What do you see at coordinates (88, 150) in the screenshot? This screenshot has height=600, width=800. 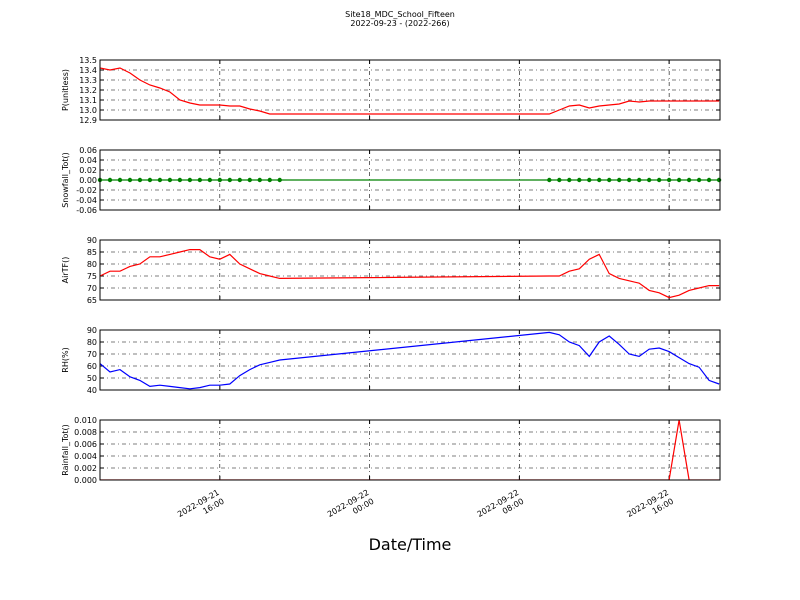 I see `y-tick-label: 0.06` at bounding box center [88, 150].